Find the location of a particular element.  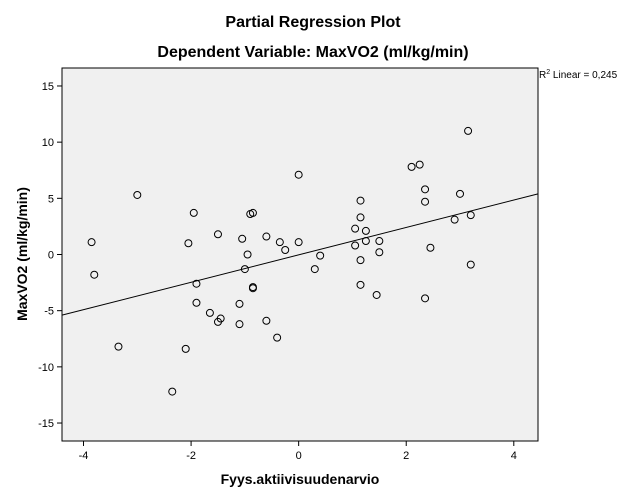

r-value-text: Linear = 0,245 is located at coordinates (583, 75).